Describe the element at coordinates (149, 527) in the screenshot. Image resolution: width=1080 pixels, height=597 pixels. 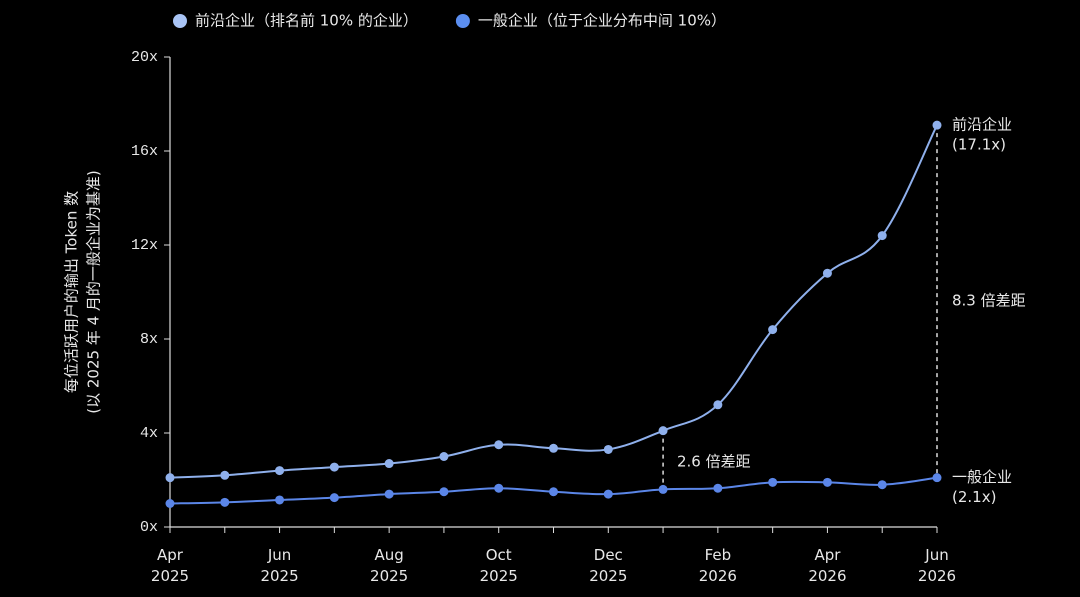
I see `y-tick-label: 0x` at that location.